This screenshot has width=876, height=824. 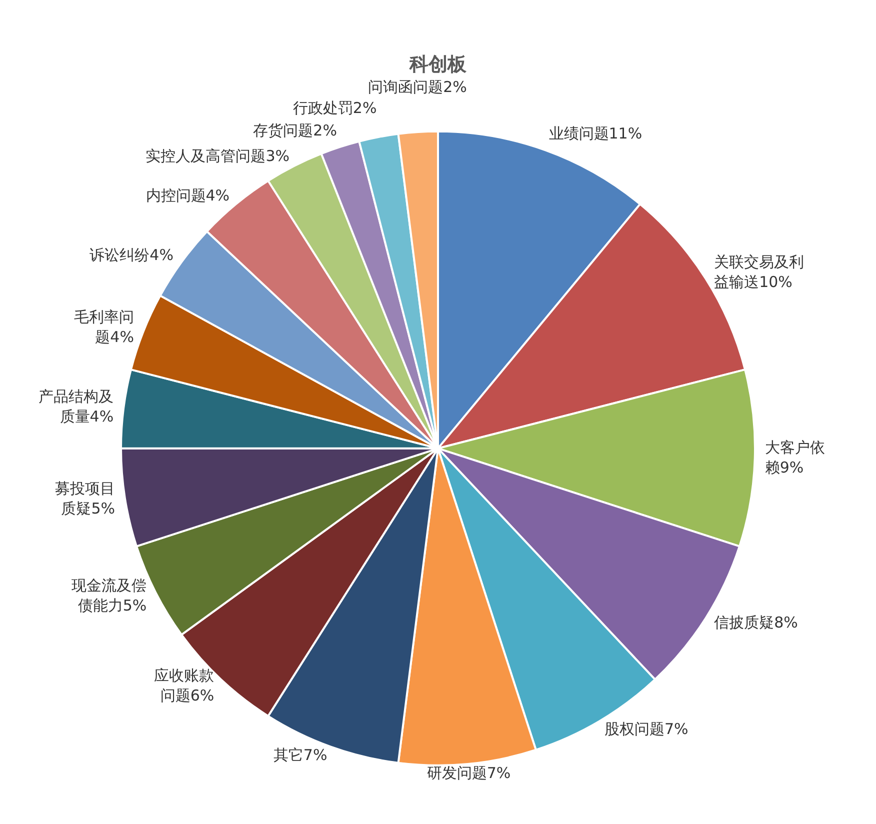 What do you see at coordinates (85, 498) in the screenshot?
I see `slice-label: 募投项目质疑5%` at bounding box center [85, 498].